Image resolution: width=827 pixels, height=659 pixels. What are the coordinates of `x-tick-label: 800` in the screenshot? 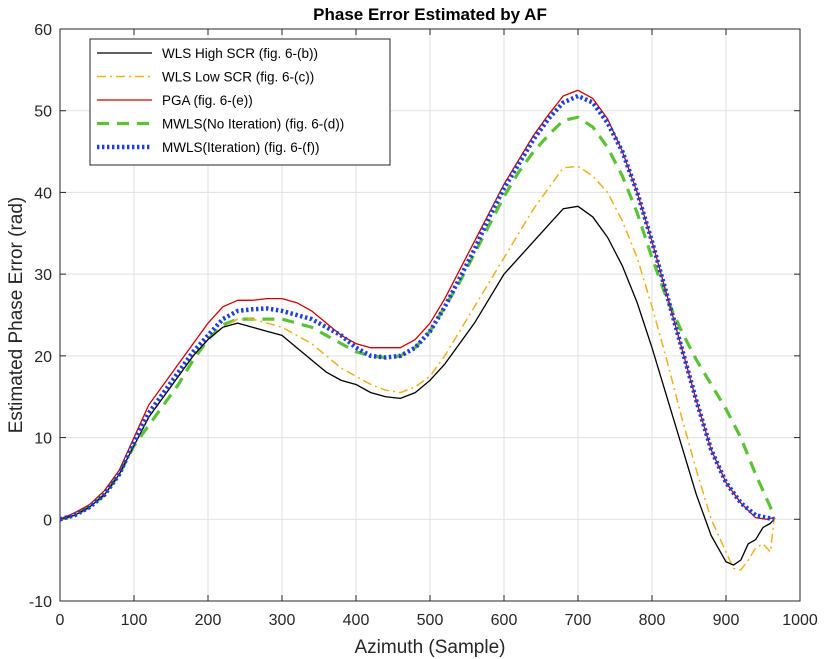 It's located at (652, 620).